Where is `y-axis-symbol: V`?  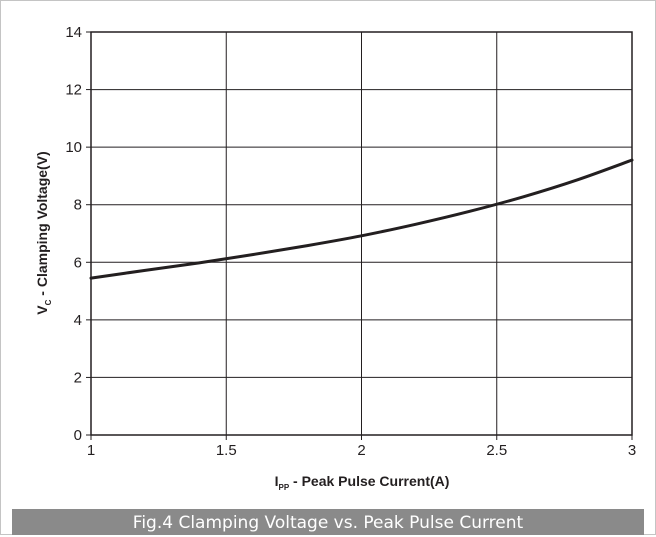
y-axis-symbol: V is located at coordinates (42, 310).